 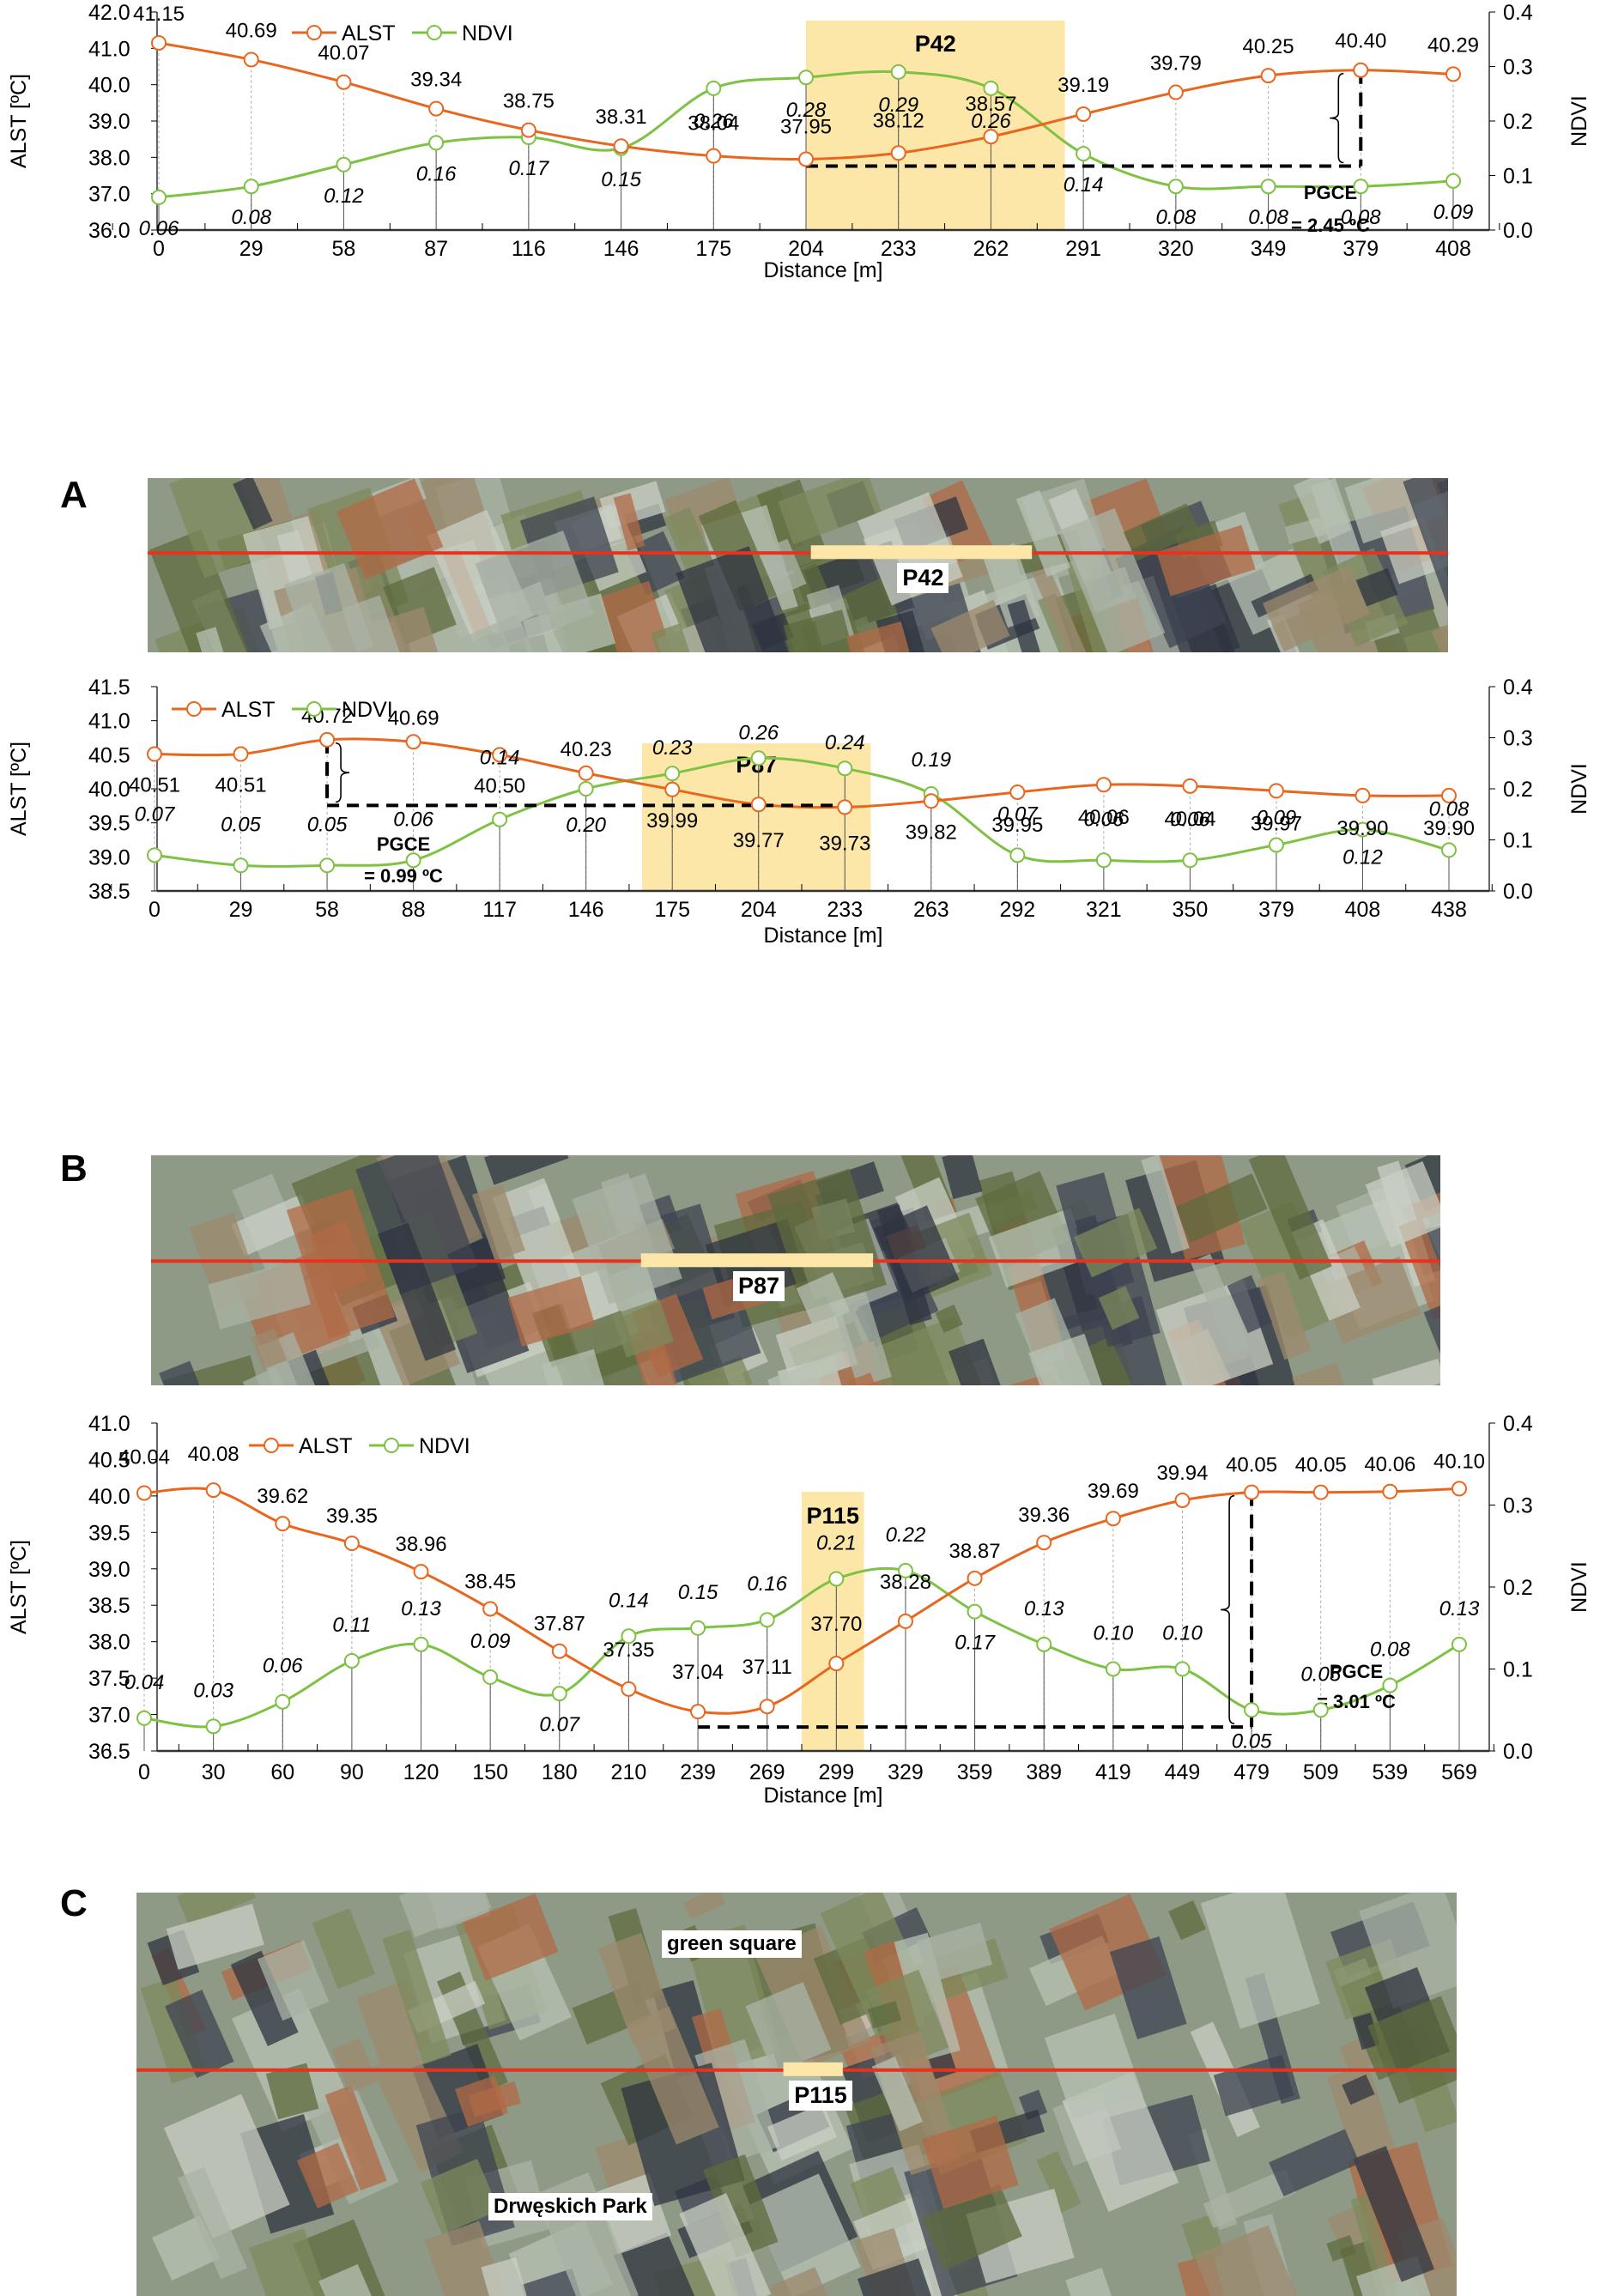 What do you see at coordinates (159, 14) in the screenshot?
I see `alst-data-label: 41.15` at bounding box center [159, 14].